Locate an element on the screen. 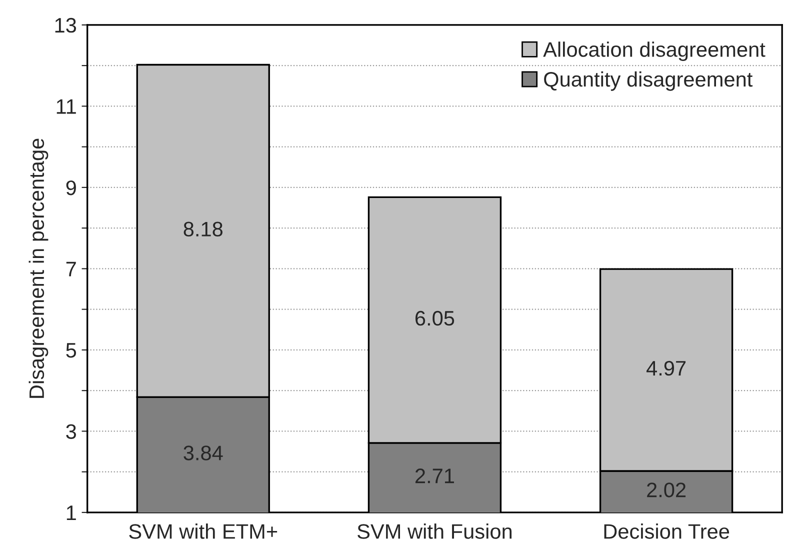 The height and width of the screenshot is (554, 794). data-label: 2.71 is located at coordinates (434, 476).